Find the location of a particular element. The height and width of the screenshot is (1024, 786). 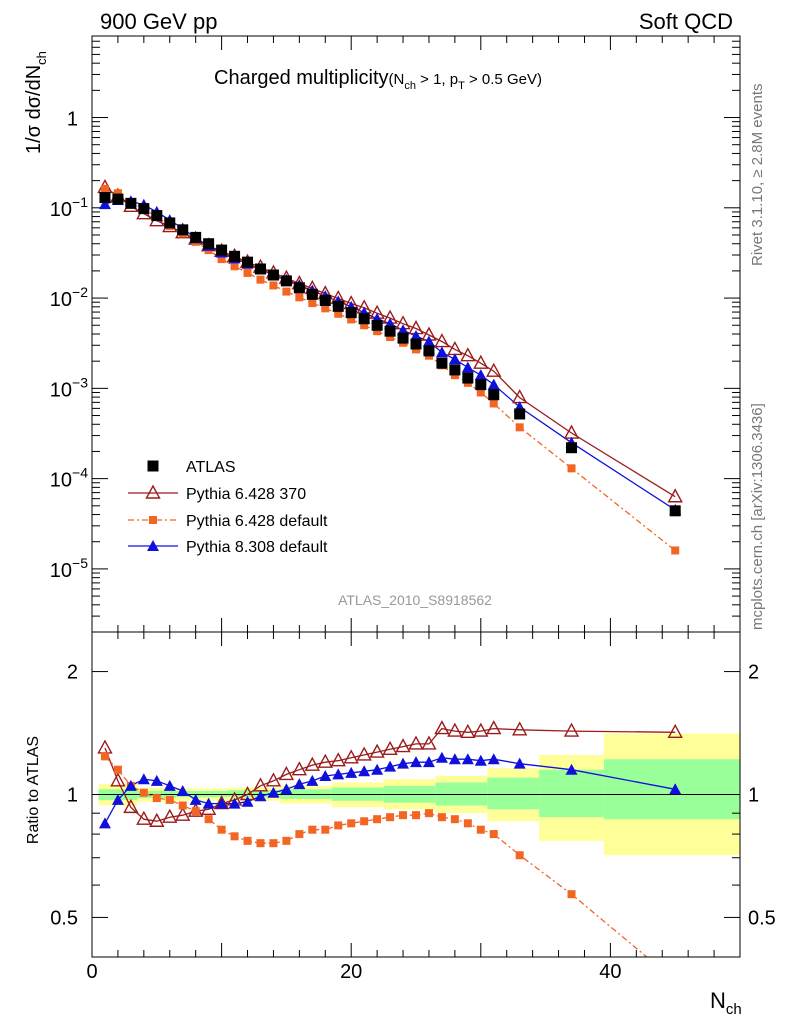

ratio-y-axis-label: Ratio to ATLAS is located at coordinates (33, 790).